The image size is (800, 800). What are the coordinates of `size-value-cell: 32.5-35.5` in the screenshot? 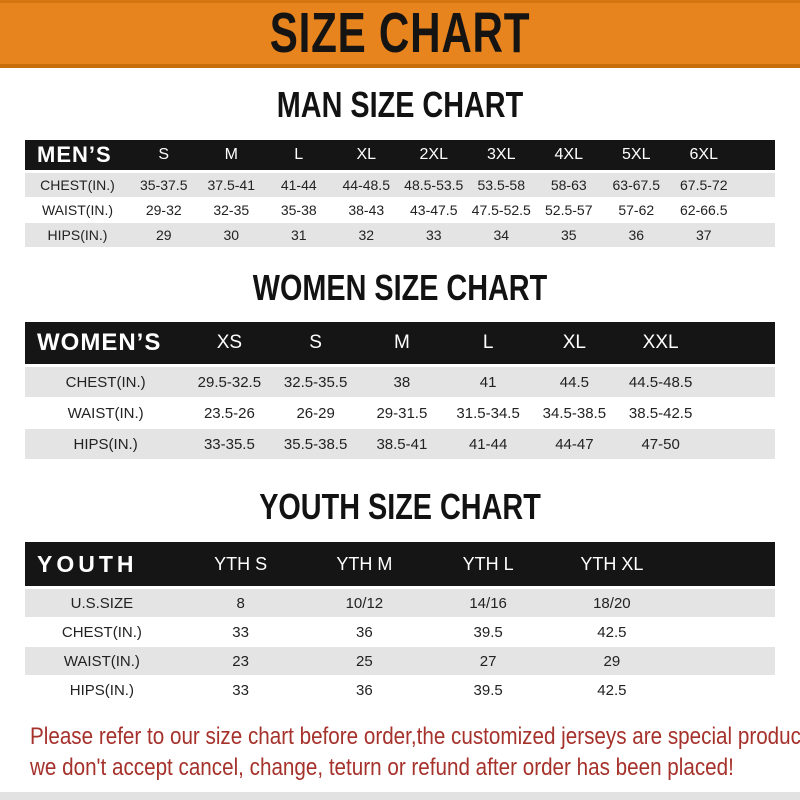 It's located at (315, 382).